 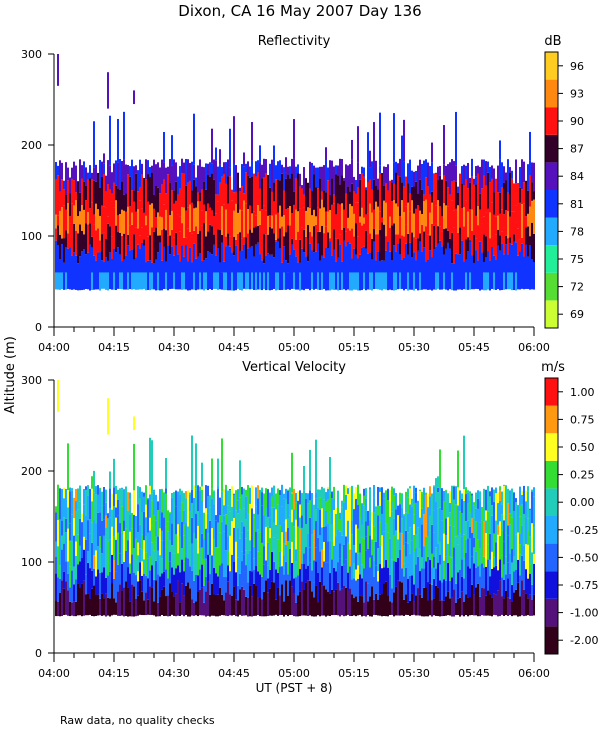 I want to click on velocity-x-tick-label: 05:15, so click(x=354, y=673).